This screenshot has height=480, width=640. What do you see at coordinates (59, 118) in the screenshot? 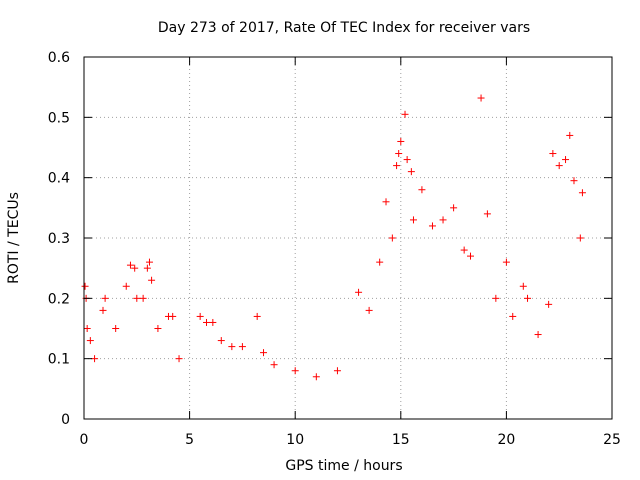
I see `y-tick-label: 0.5` at bounding box center [59, 118].